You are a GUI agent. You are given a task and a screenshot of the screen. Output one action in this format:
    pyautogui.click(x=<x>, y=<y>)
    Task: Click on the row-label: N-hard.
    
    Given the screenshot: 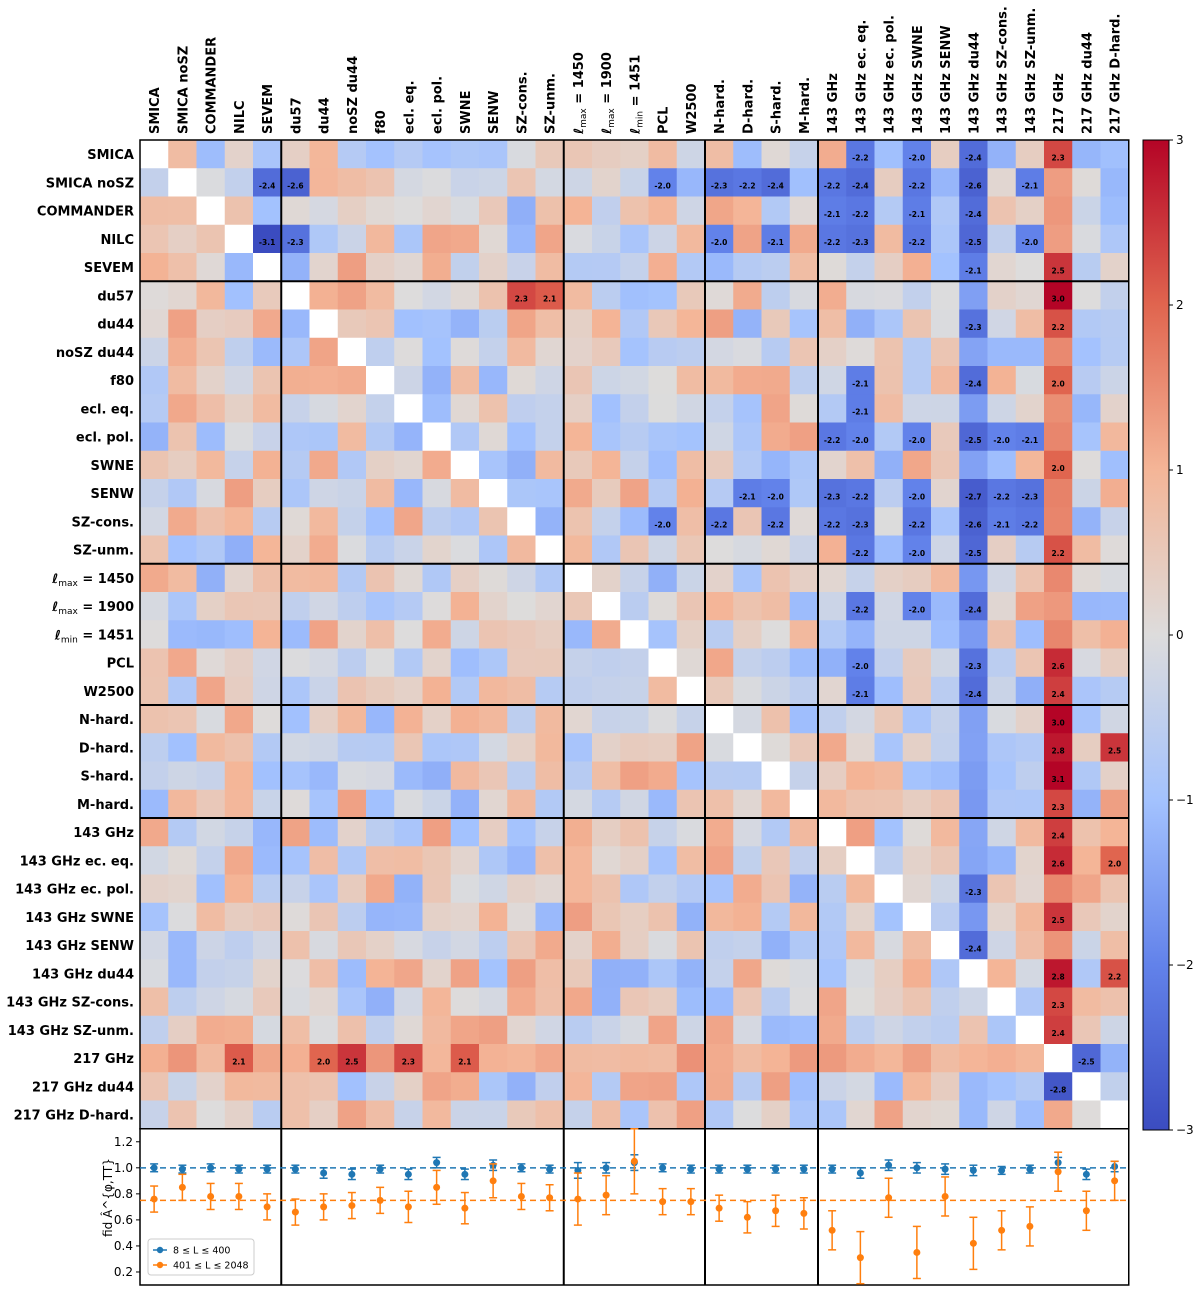 What is the action you would take?
    pyautogui.click(x=106, y=720)
    